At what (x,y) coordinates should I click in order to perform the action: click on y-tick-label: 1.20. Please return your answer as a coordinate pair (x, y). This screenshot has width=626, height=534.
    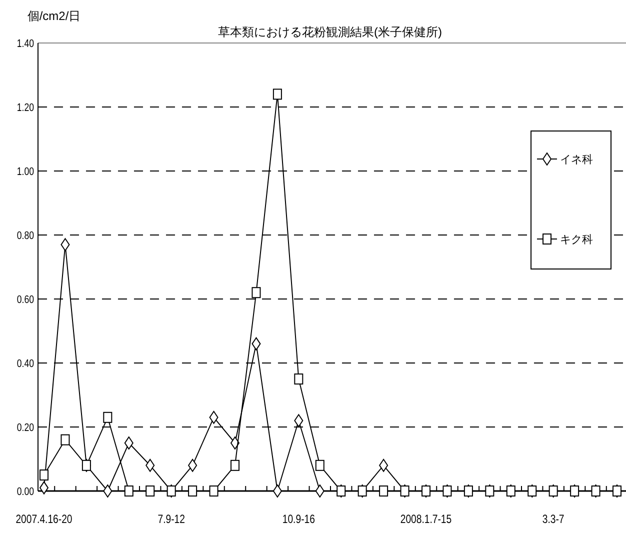
    Looking at the image, I should click on (25, 108).